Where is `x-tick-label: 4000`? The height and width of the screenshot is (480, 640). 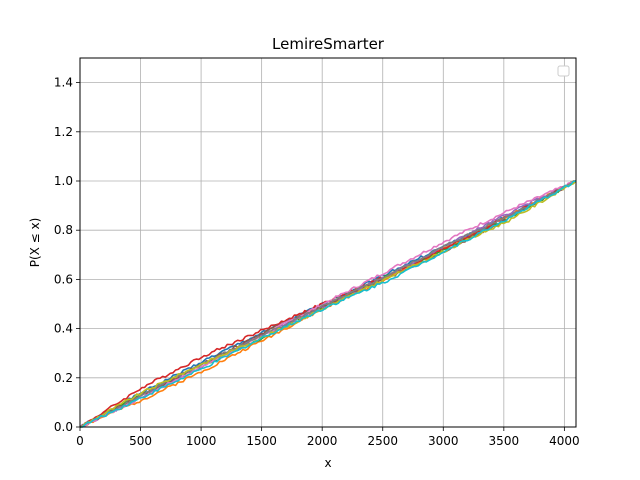 x-tick-label: 4000 is located at coordinates (564, 441).